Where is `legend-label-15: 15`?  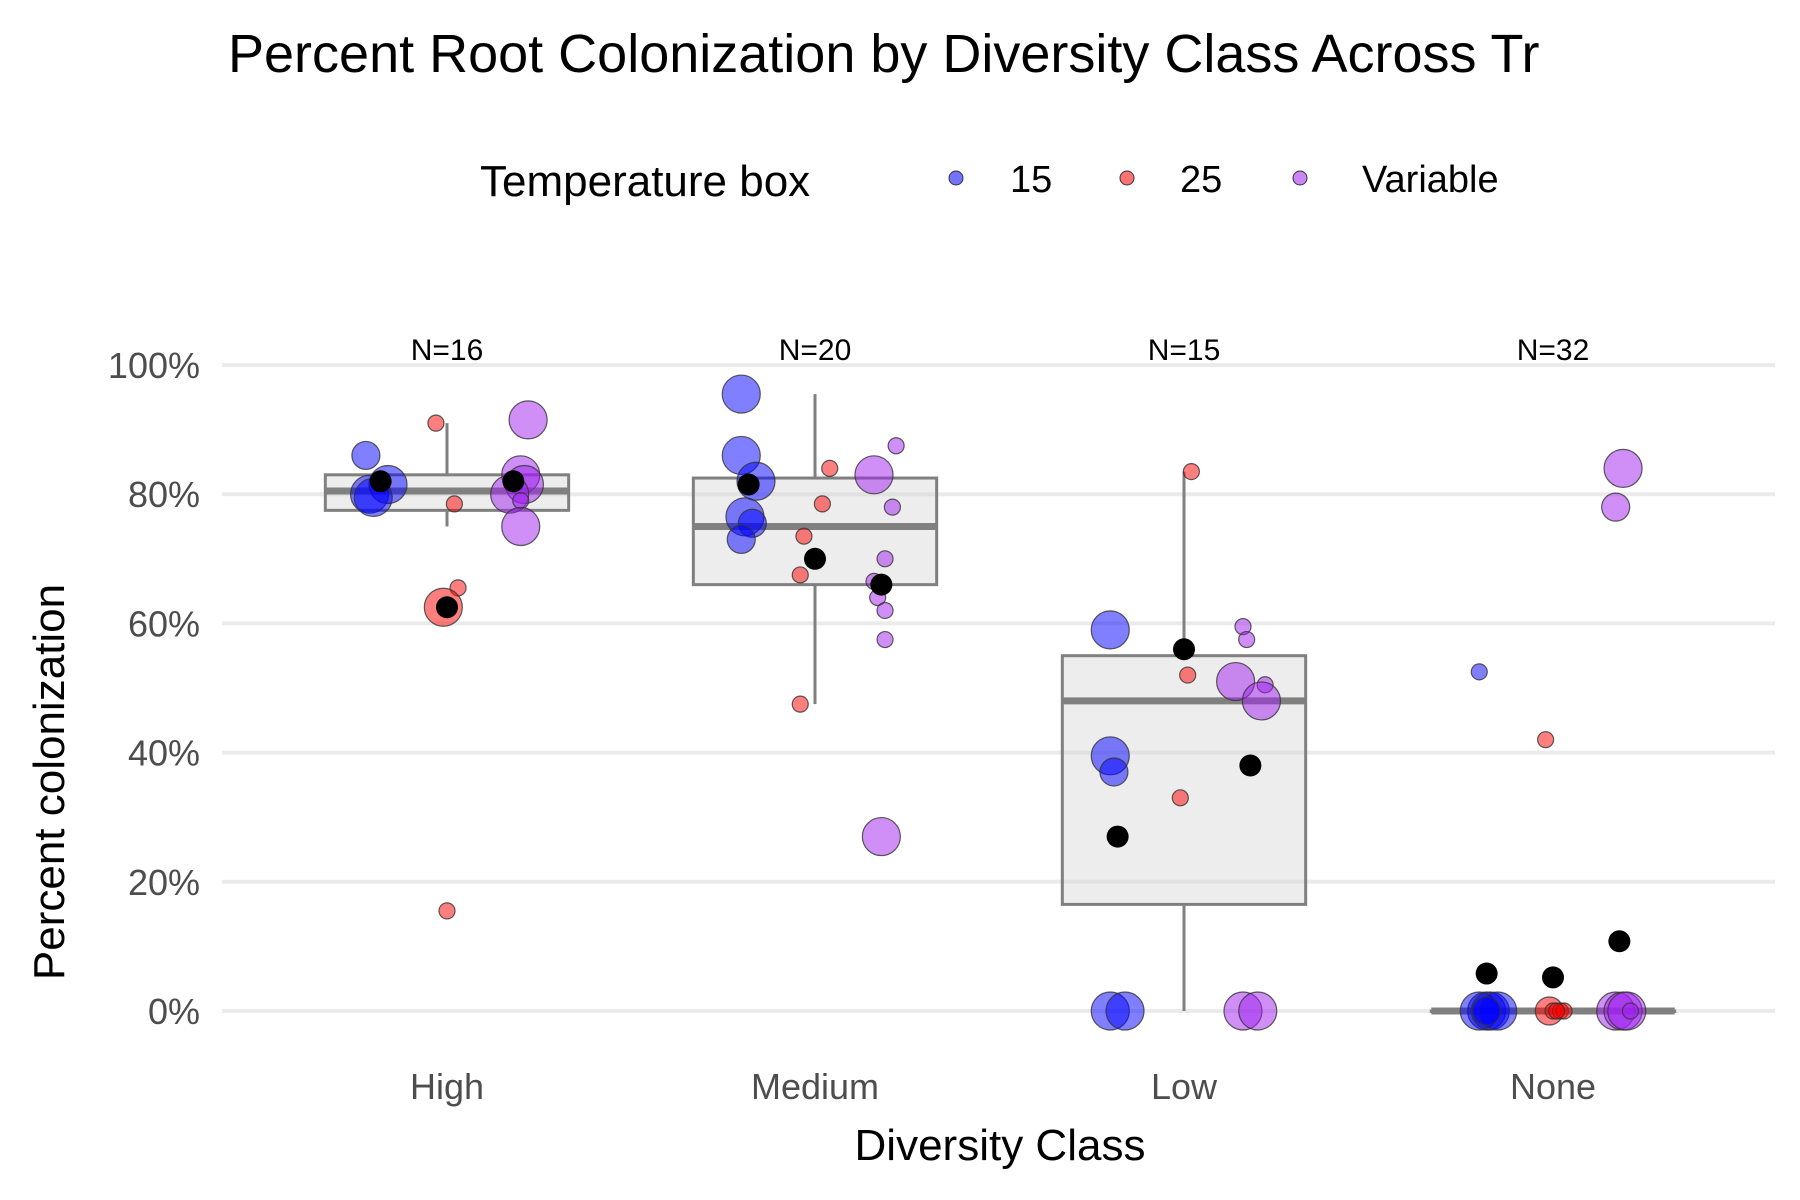 legend-label-15: 15 is located at coordinates (1031, 180).